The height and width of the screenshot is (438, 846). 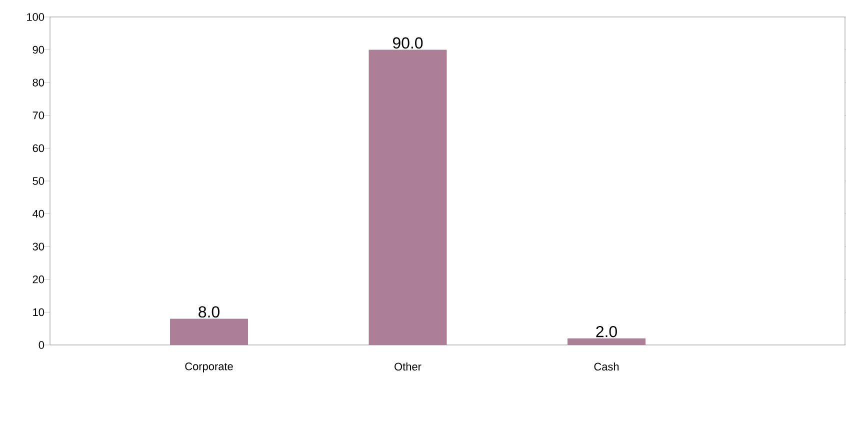 What do you see at coordinates (606, 366) in the screenshot?
I see `x-tick-label: Cash` at bounding box center [606, 366].